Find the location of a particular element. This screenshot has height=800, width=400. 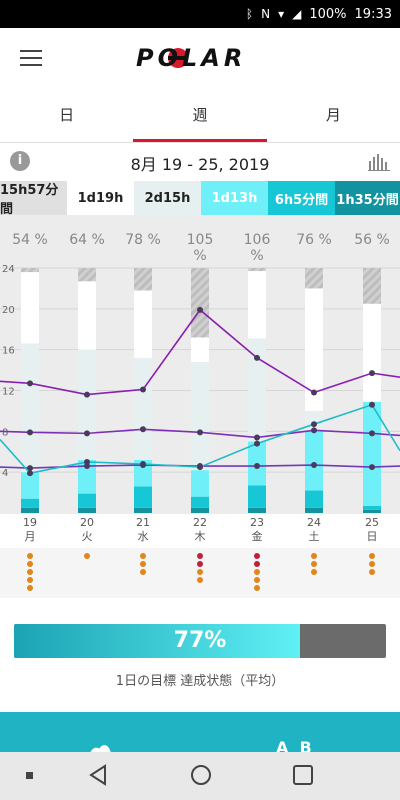

x-tick: 22 木 is located at coordinates (200, 530).